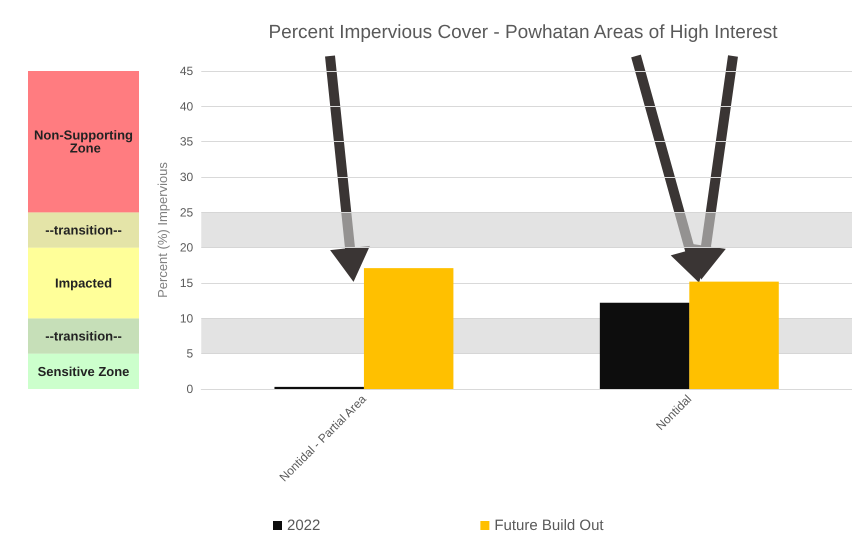 Image resolution: width=860 pixels, height=554 pixels. Describe the element at coordinates (190, 353) in the screenshot. I see `y-tick-label: 5` at that location.